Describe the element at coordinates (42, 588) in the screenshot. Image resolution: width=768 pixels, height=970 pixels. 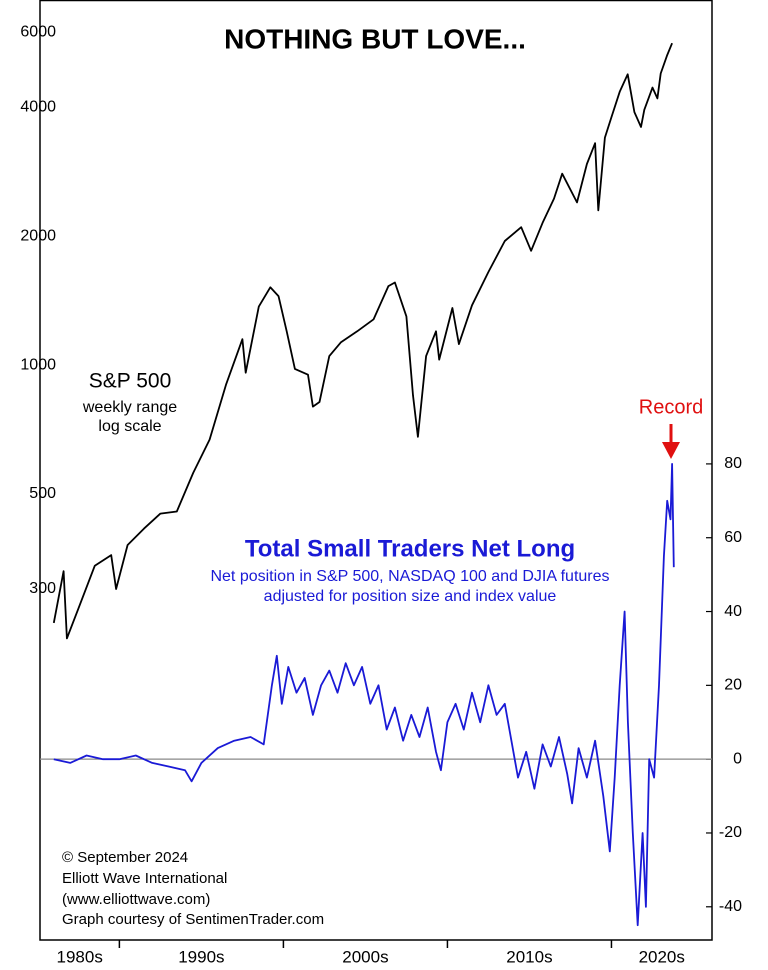
I see `y-tick-label: 300` at that location.